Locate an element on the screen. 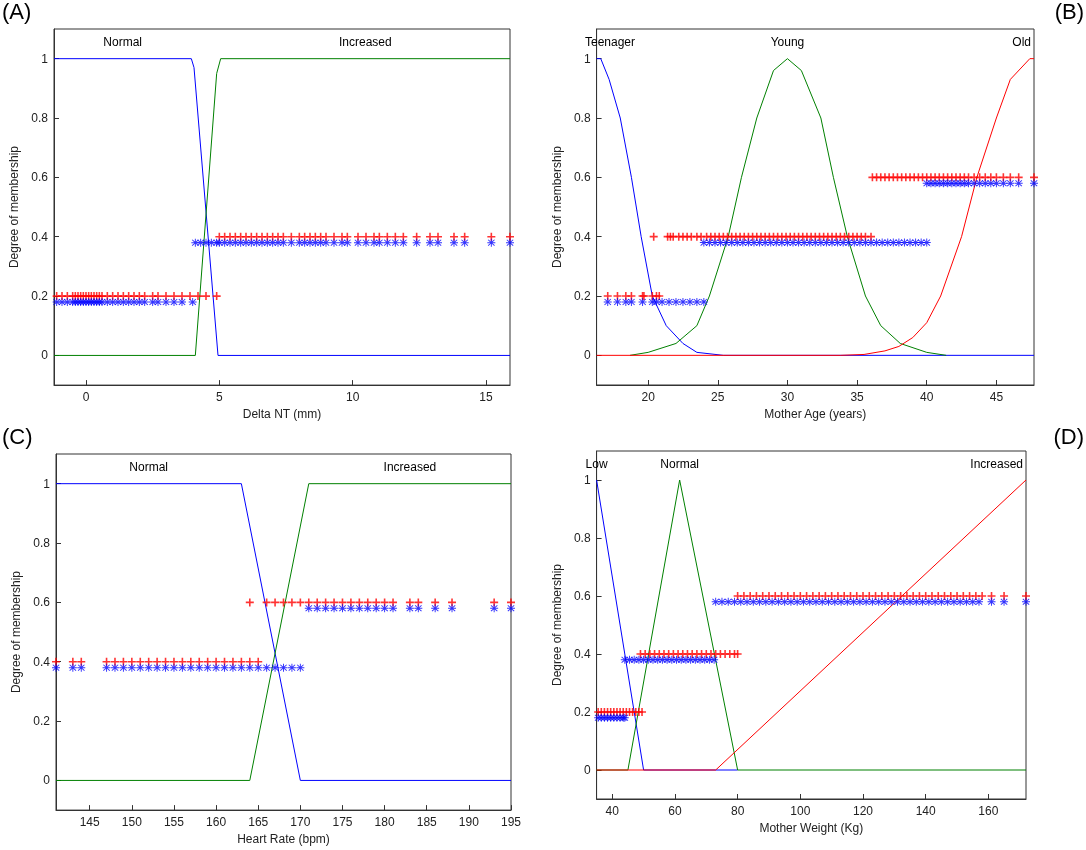 This screenshot has width=1086, height=850. x-tick-label: 165 is located at coordinates (258, 822).